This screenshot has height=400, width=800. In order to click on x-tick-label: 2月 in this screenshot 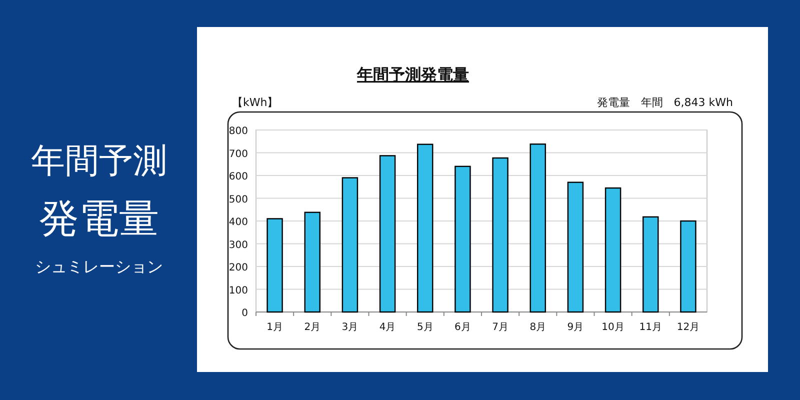, I will do `click(312, 327)`.